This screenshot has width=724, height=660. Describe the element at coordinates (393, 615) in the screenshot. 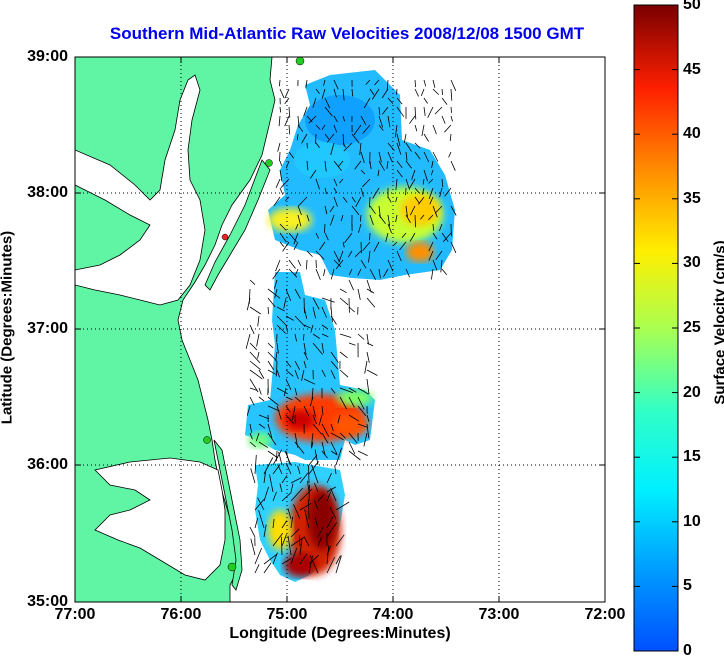

I see `x-tick-label: 74:00` at that location.